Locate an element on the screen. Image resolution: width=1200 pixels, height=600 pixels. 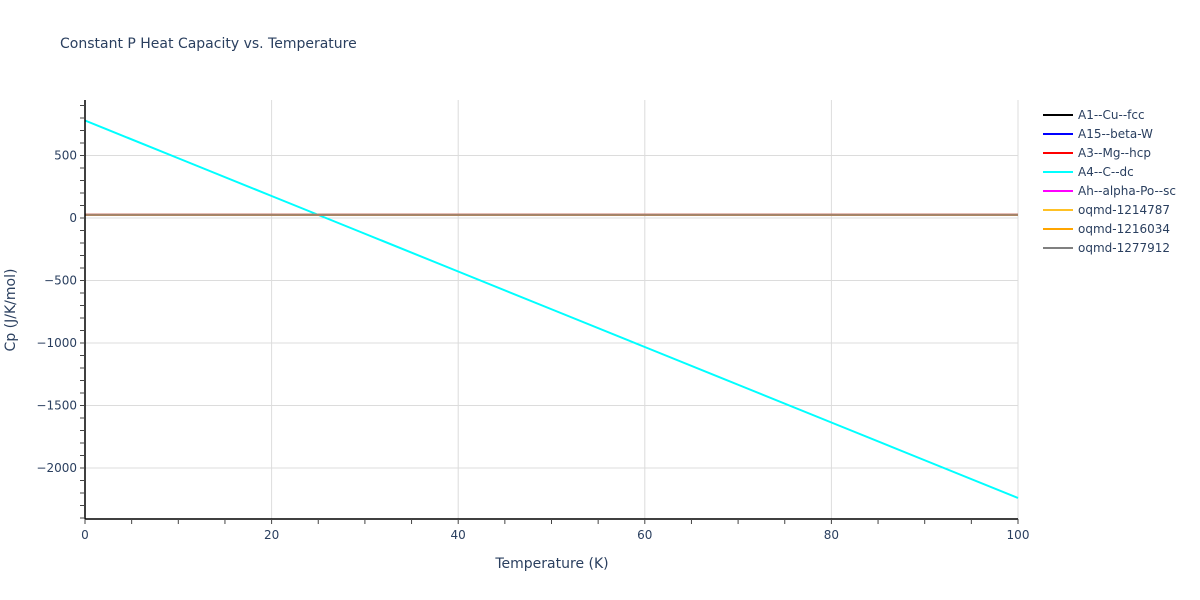
legend-item: A3--Mg--hcp is located at coordinates (1108, 152).